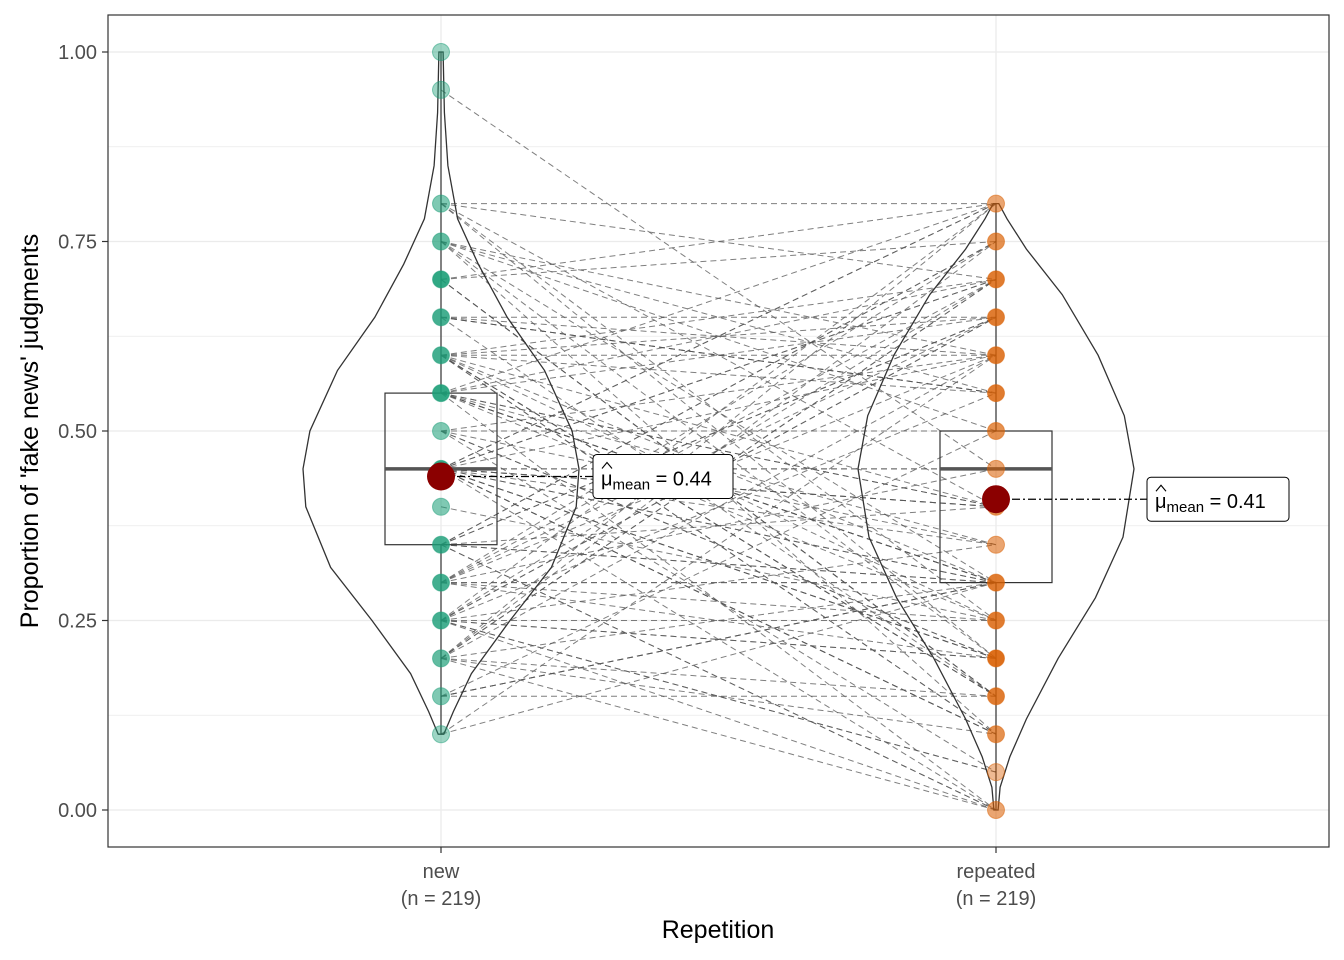 Image resolution: width=1344 pixels, height=960 pixels. Describe the element at coordinates (77, 243) in the screenshot. I see `y-tick-label: 0.75` at that location.